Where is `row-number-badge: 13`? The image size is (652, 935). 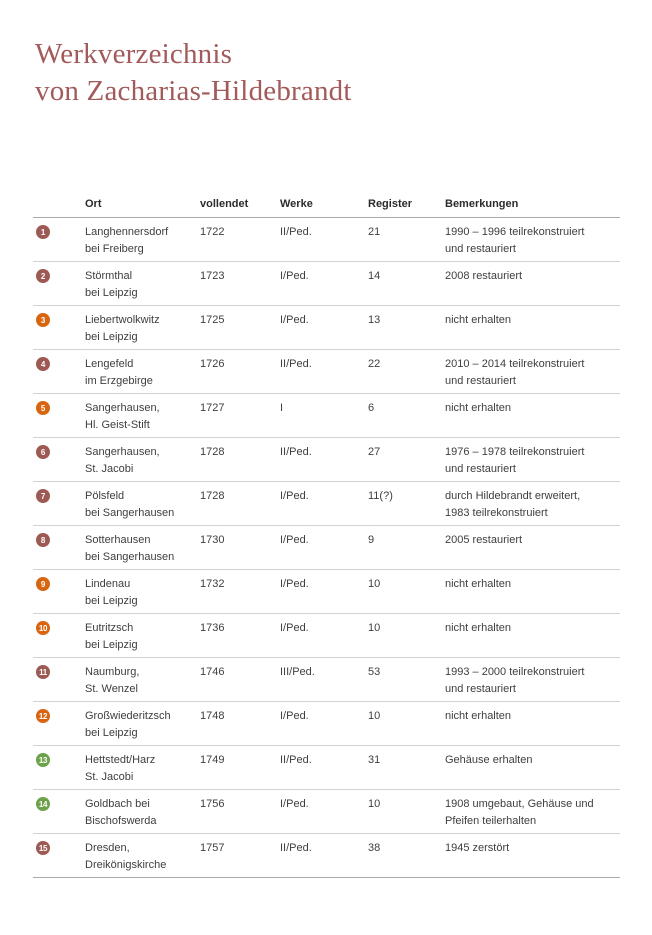
row-number-badge: 13 is located at coordinates (43, 760).